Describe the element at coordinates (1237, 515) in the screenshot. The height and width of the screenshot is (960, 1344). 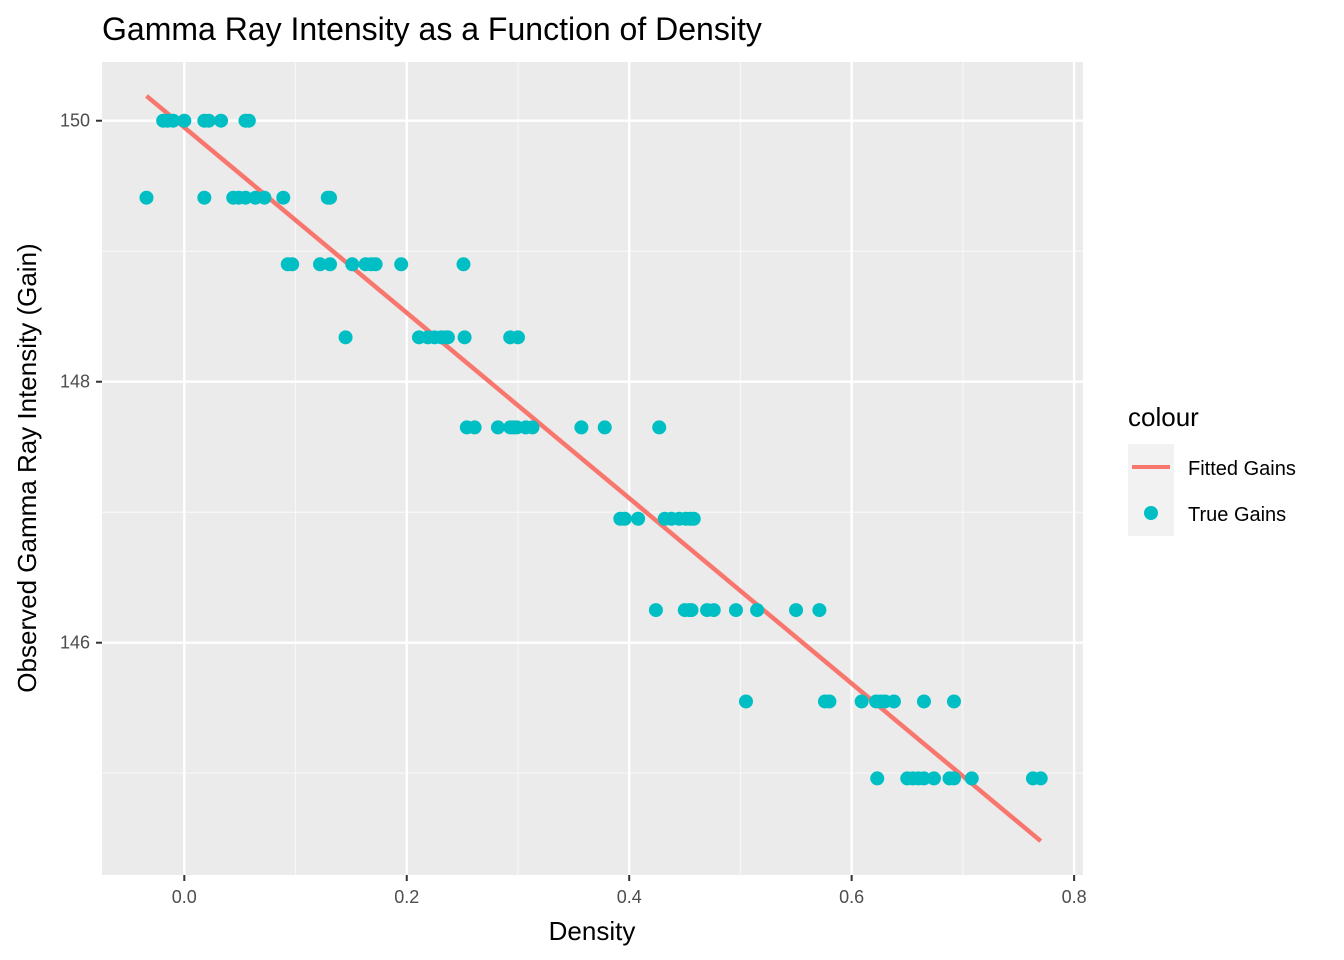
I see `legend-label-true: True Gains` at that location.